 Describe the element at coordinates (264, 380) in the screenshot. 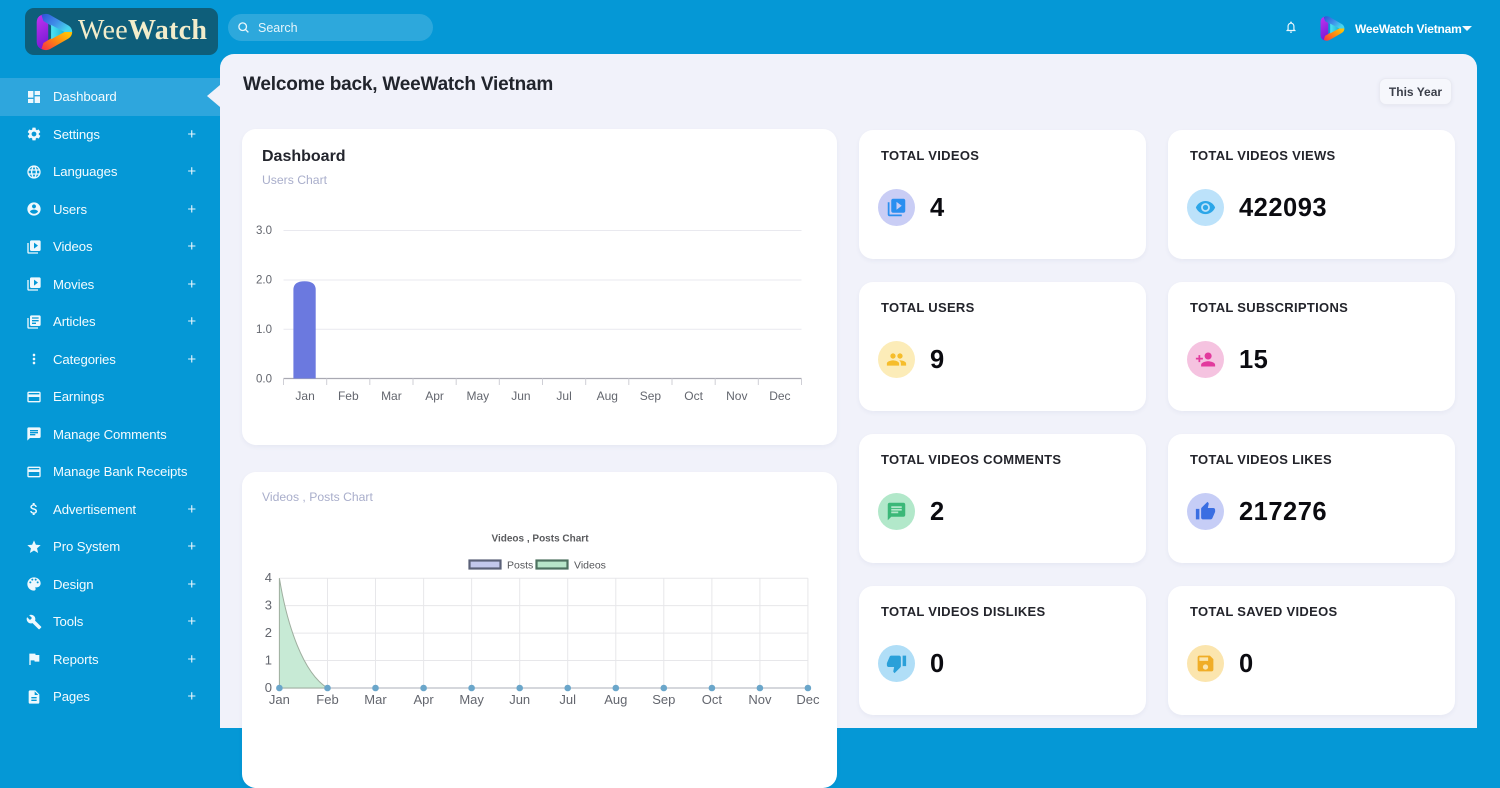

I see `svg-text: 0.0` at that location.